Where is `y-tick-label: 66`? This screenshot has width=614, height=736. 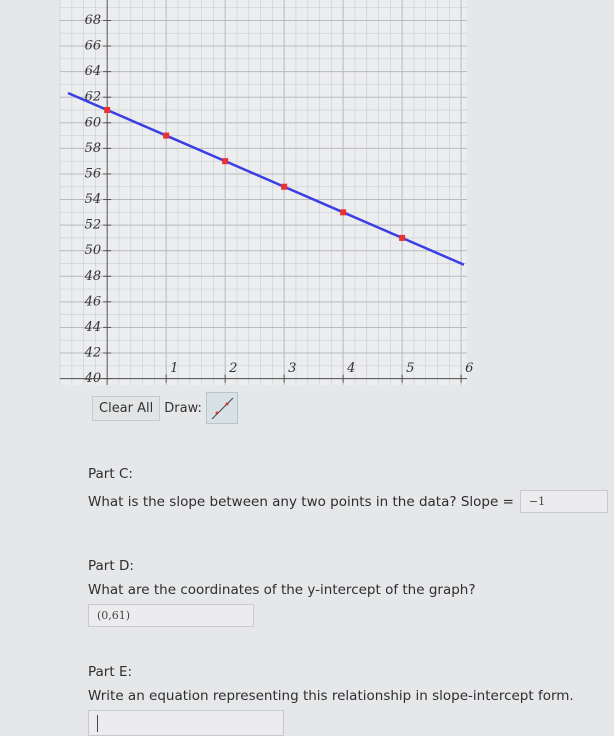
y-tick-label: 66 is located at coordinates (93, 46).